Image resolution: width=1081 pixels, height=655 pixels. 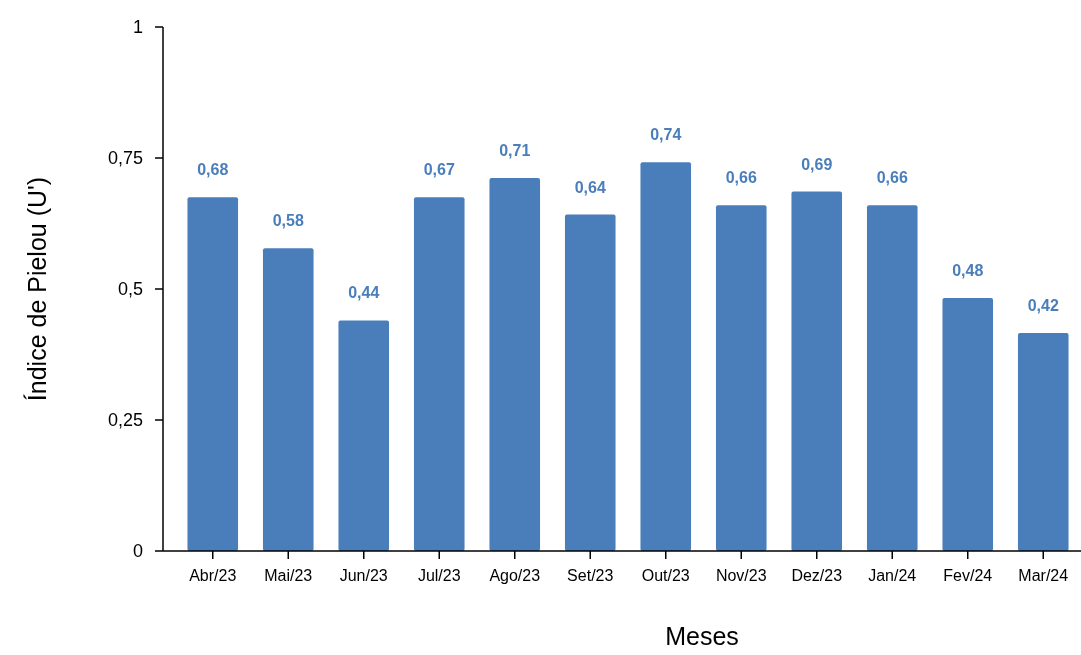 I want to click on x-tick-label: Set/23, so click(x=590, y=575).